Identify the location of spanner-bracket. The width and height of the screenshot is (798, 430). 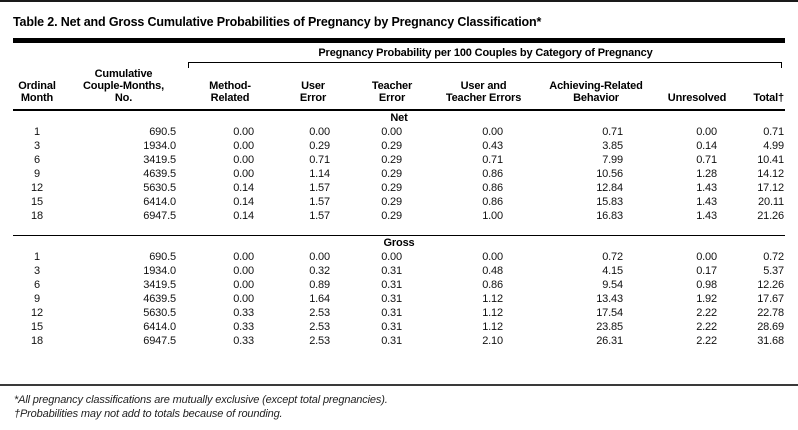
(485, 65).